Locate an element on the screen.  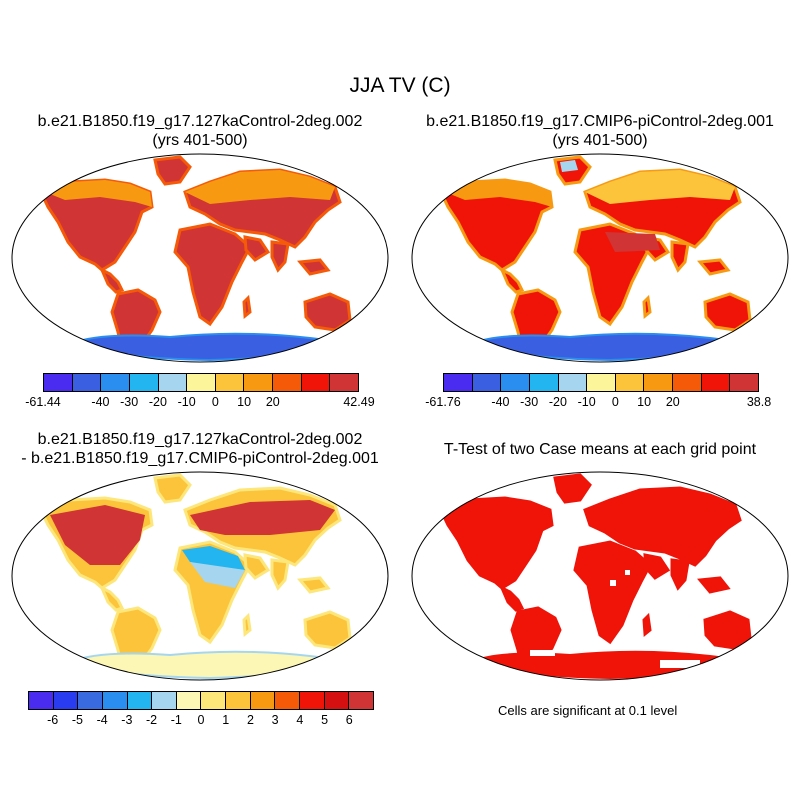
colorbar-tick-label: 42.49 is located at coordinates (359, 402).